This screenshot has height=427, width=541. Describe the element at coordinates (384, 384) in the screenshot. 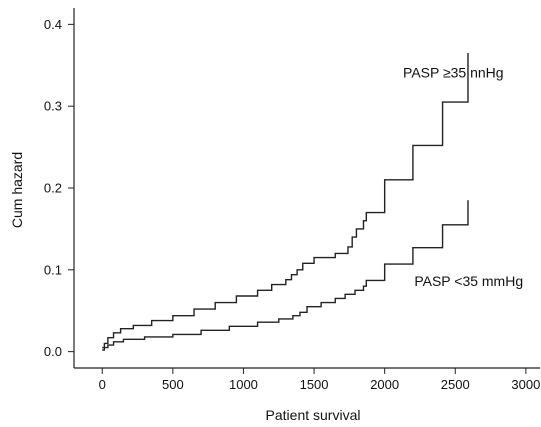

I see `x-tick-label: 2000` at that location.